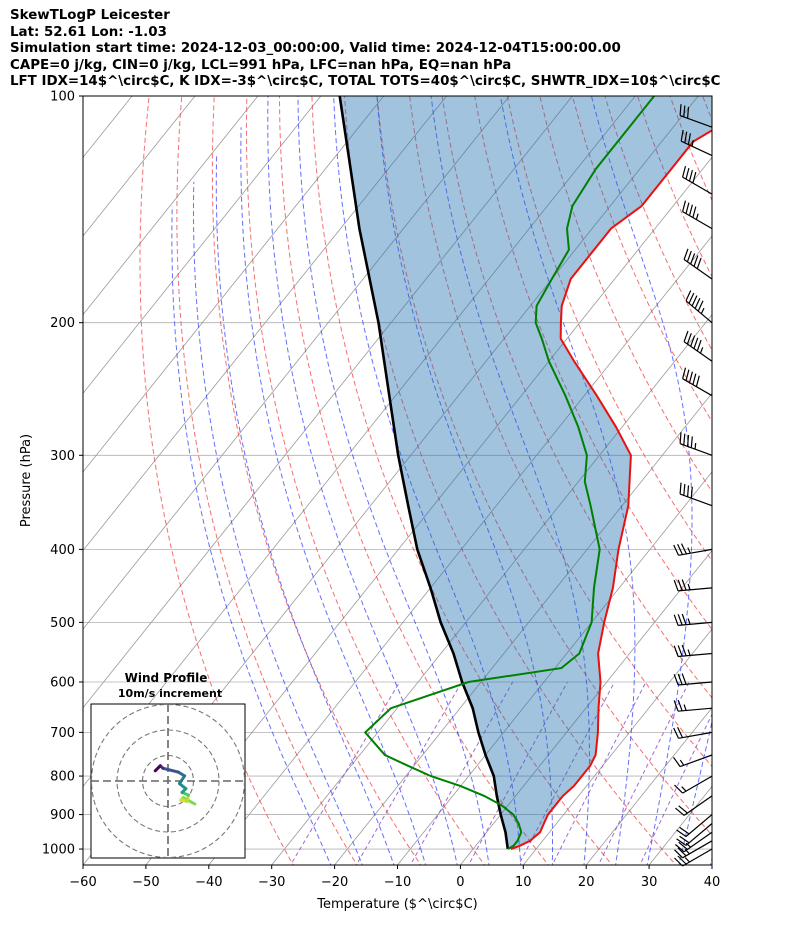  What do you see at coordinates (62, 682) in the screenshot?
I see `y-tick-label: 600` at bounding box center [62, 682].